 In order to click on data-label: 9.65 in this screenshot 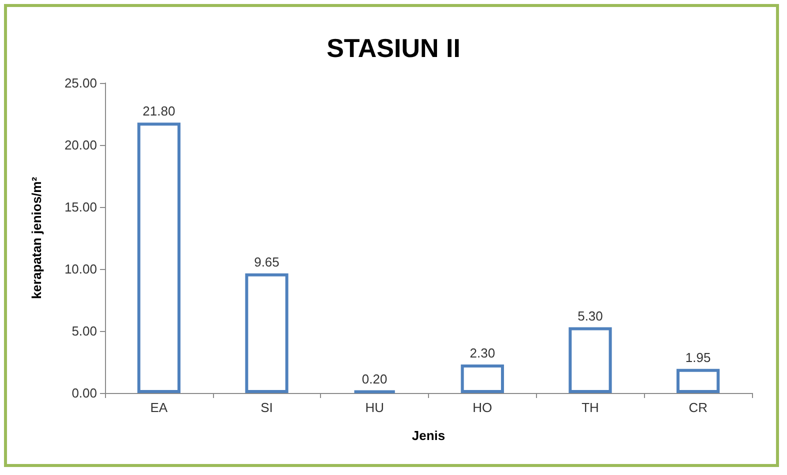, I will do `click(267, 262)`.